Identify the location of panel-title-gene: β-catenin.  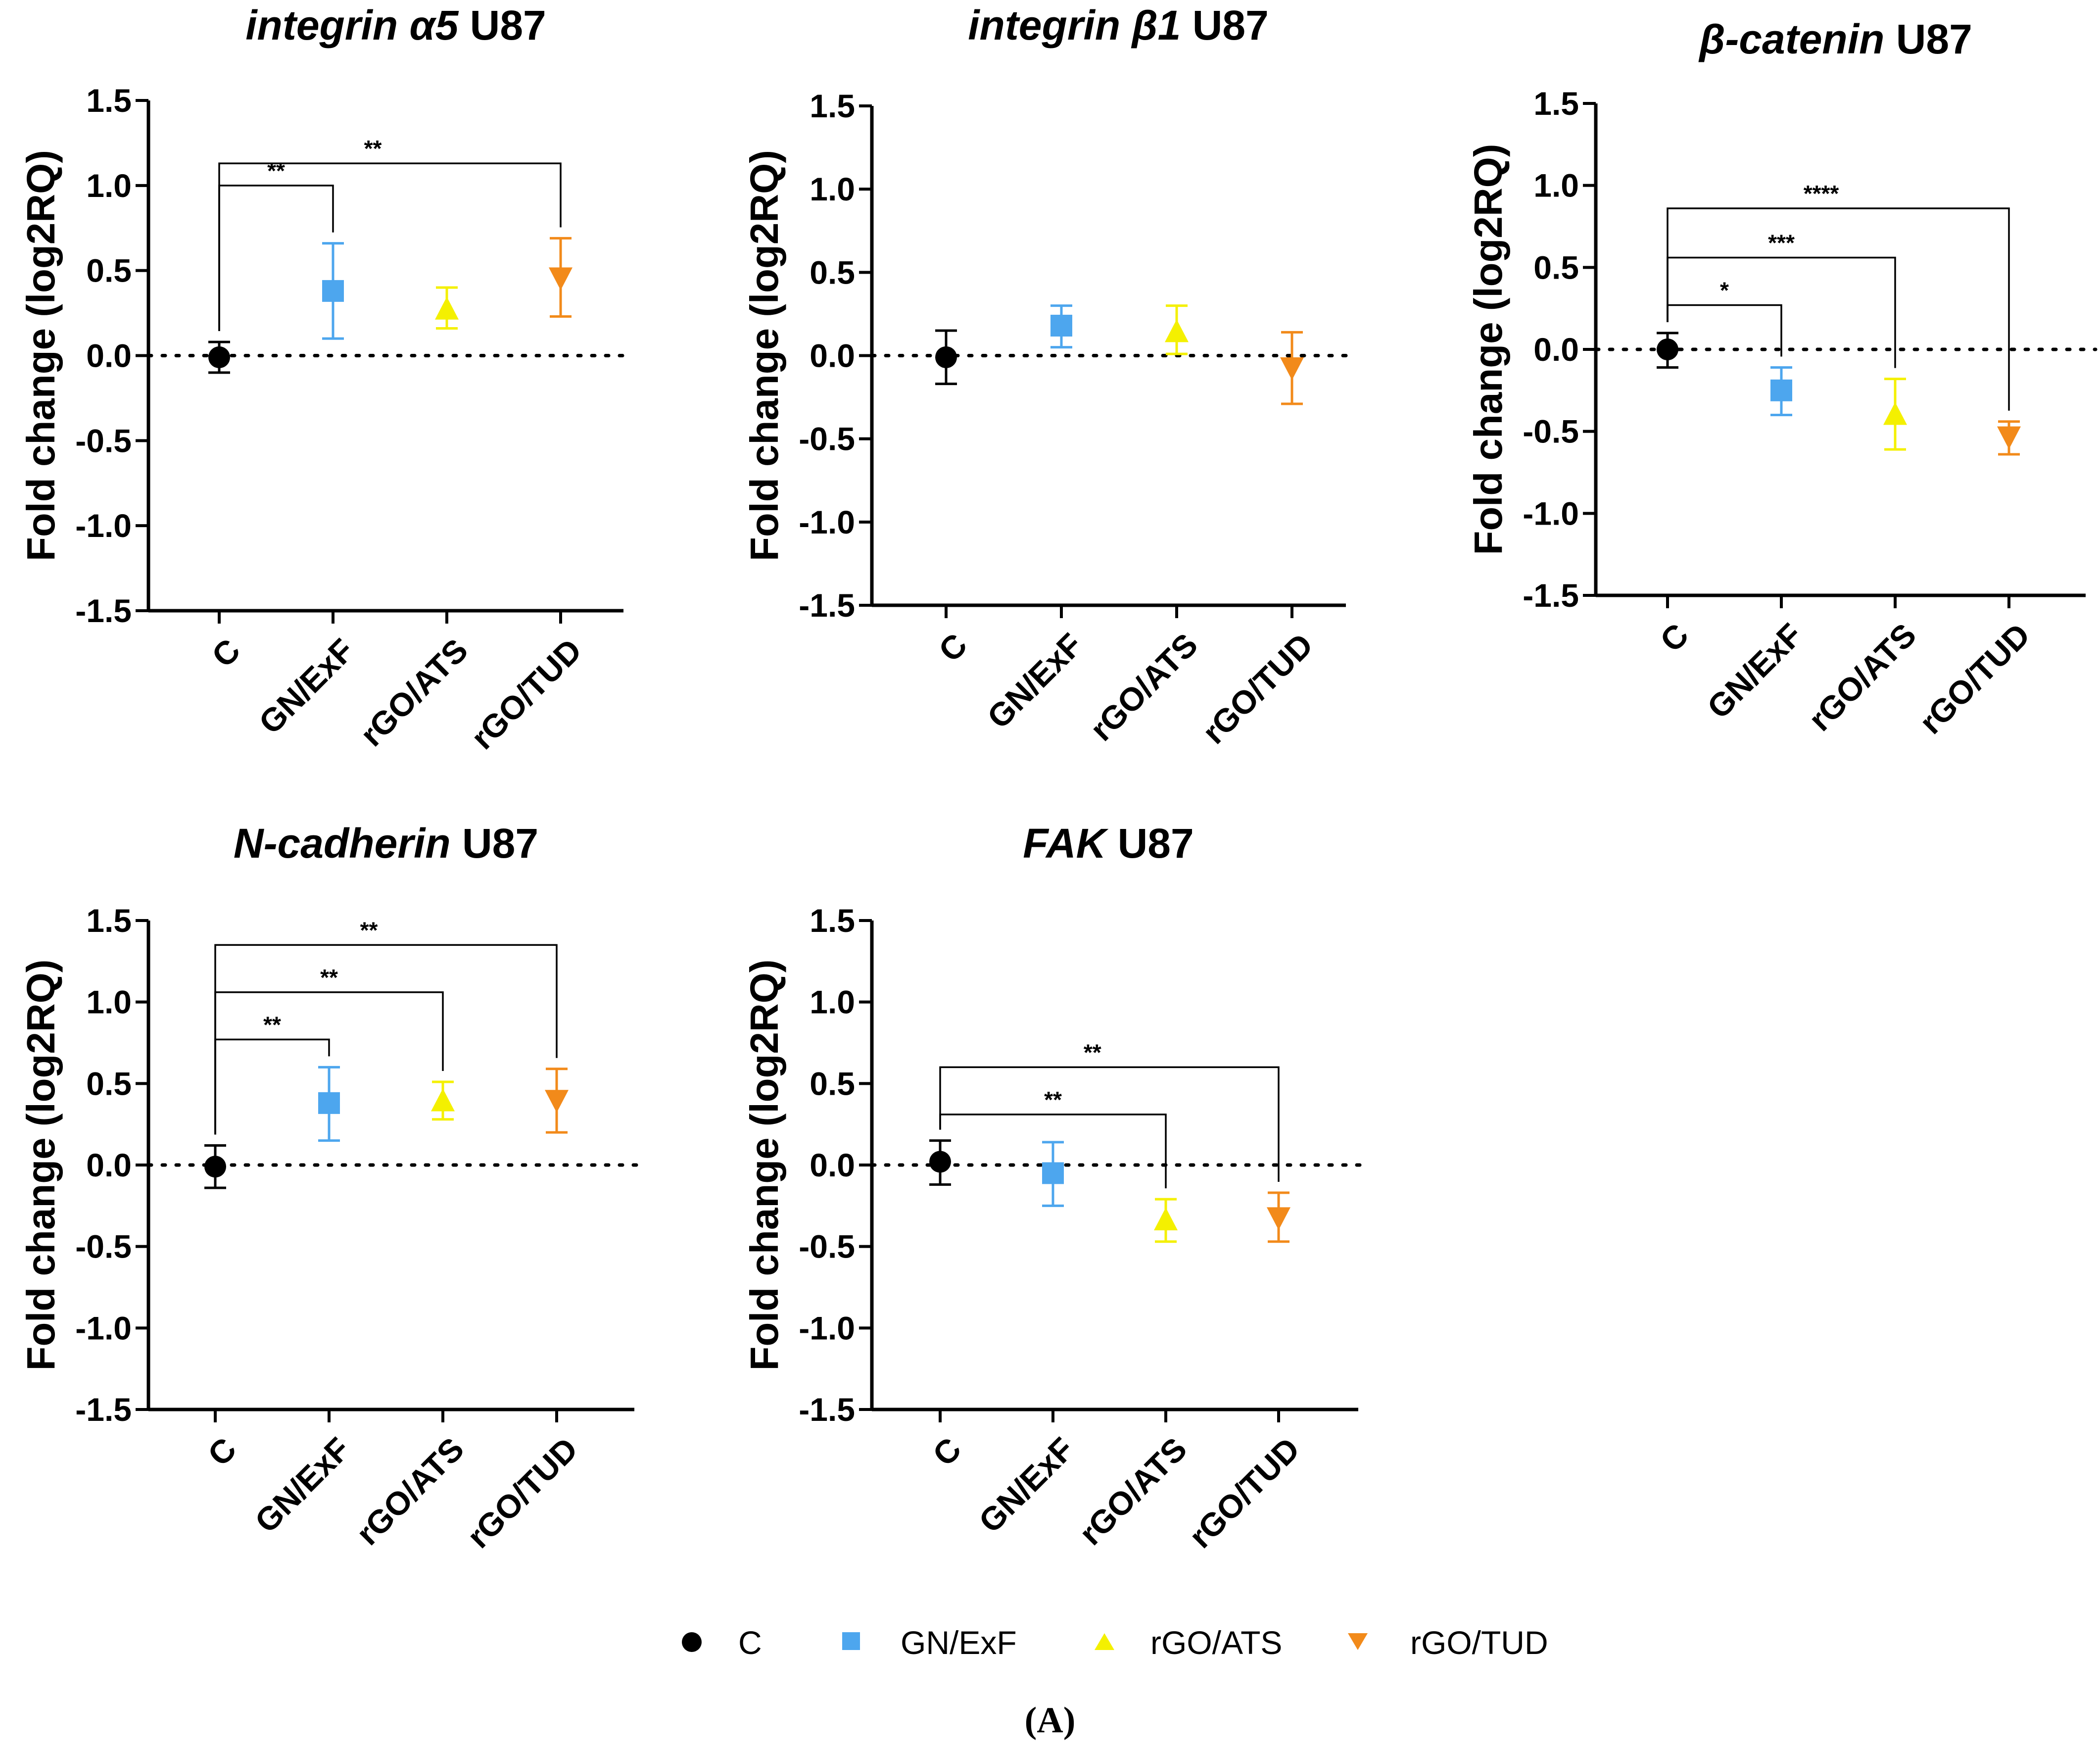
(1791, 39).